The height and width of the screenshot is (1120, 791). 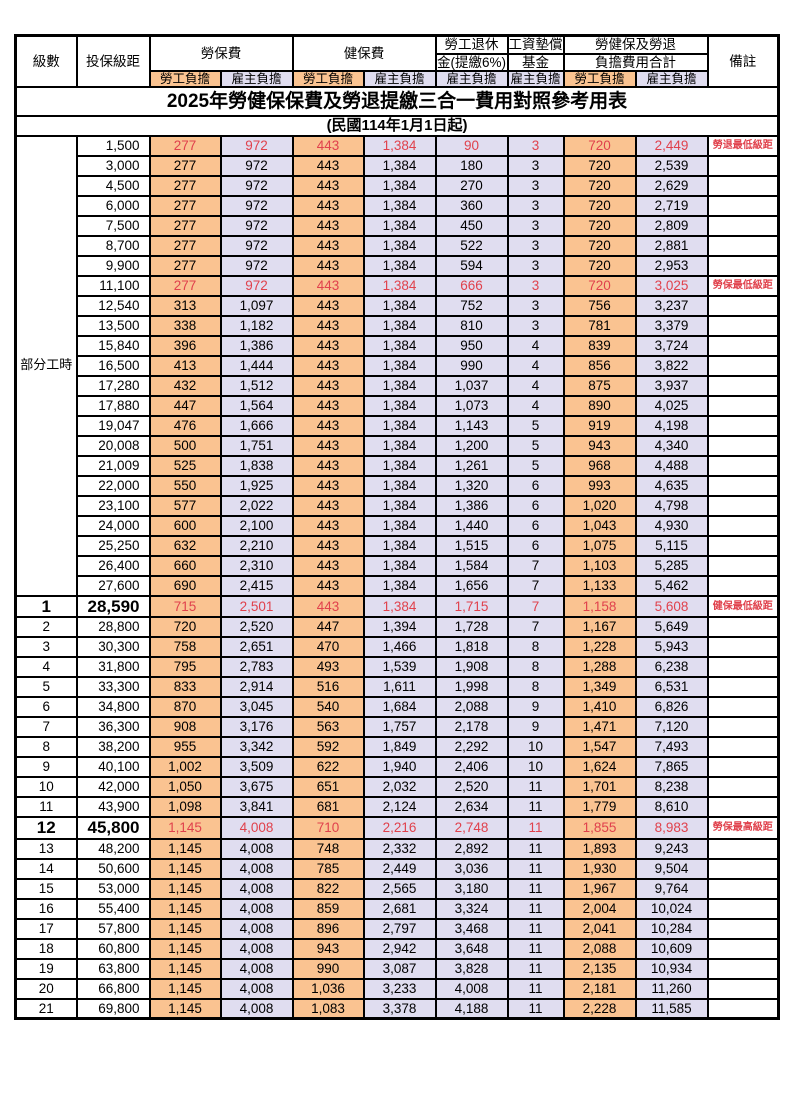 I want to click on cell-pension-employer: 1,037, so click(x=471, y=385).